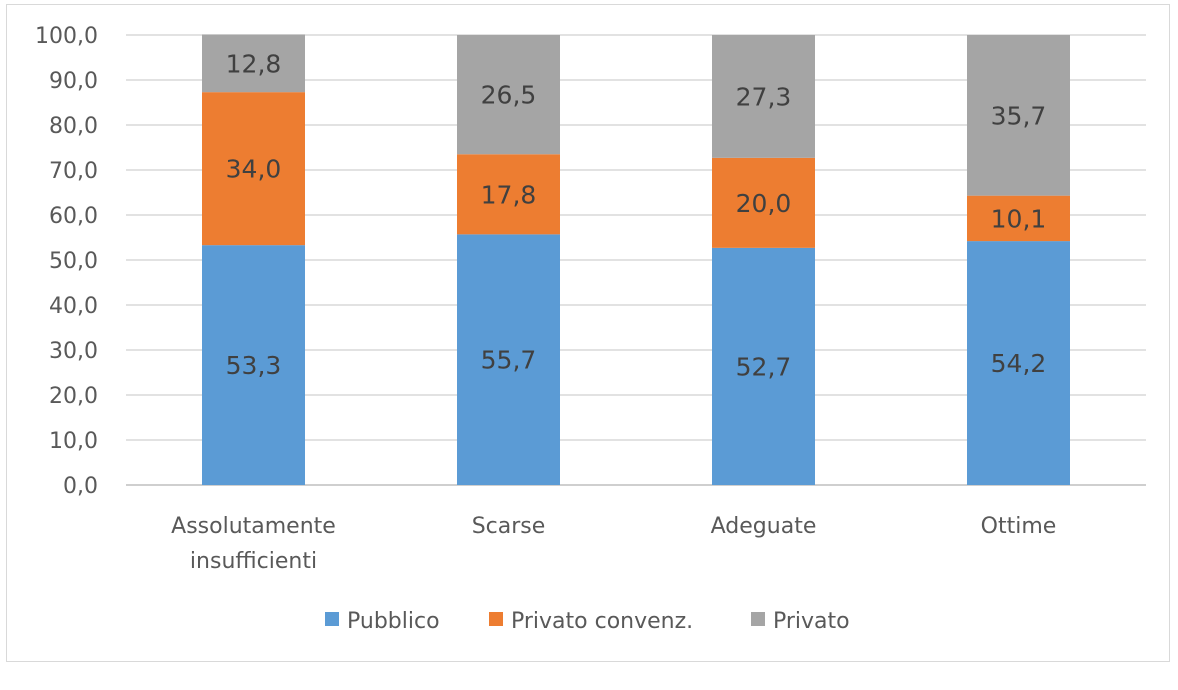  I want to click on data-label: 12,8, so click(254, 63).